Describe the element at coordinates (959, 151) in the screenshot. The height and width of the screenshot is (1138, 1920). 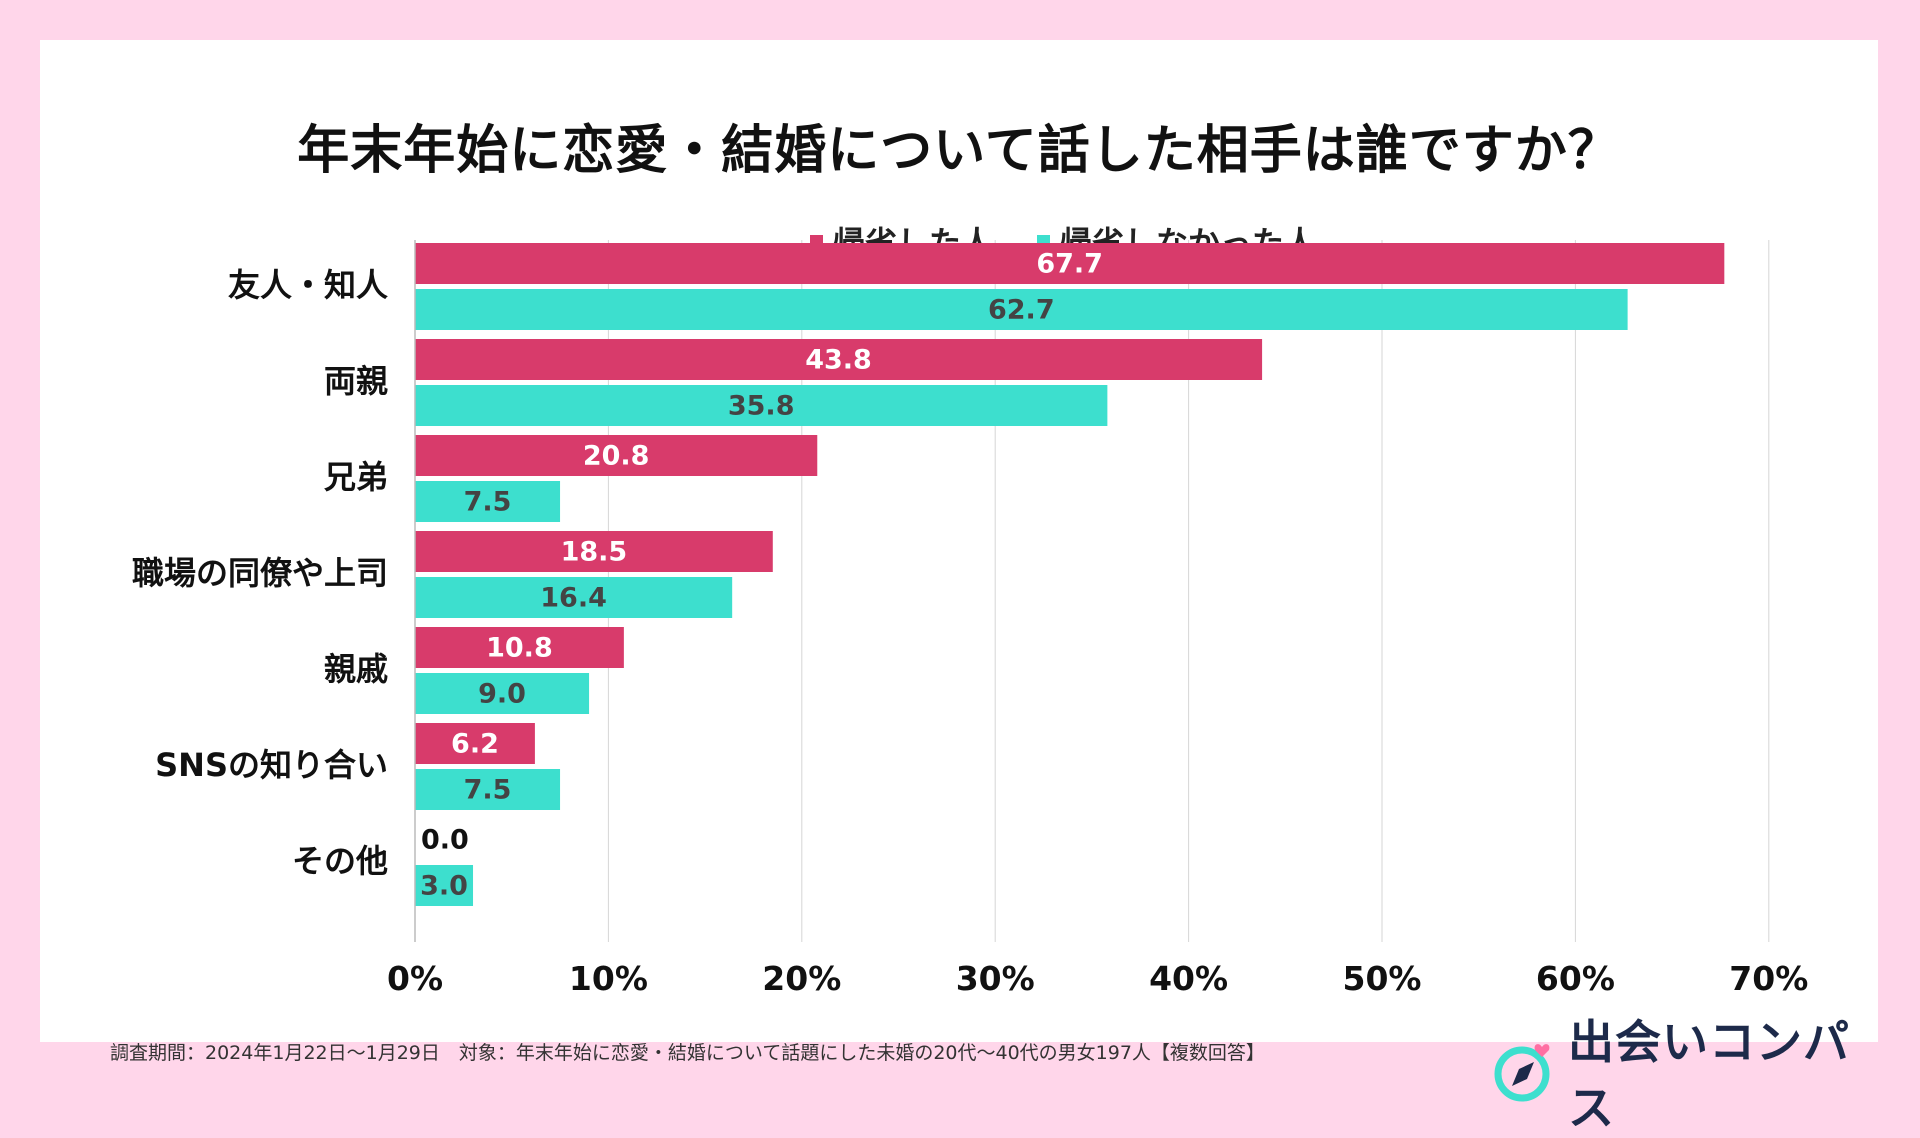
I see `chart-title: 年末年始に恋愛・結婚について話した相手は誰ですか？` at that location.